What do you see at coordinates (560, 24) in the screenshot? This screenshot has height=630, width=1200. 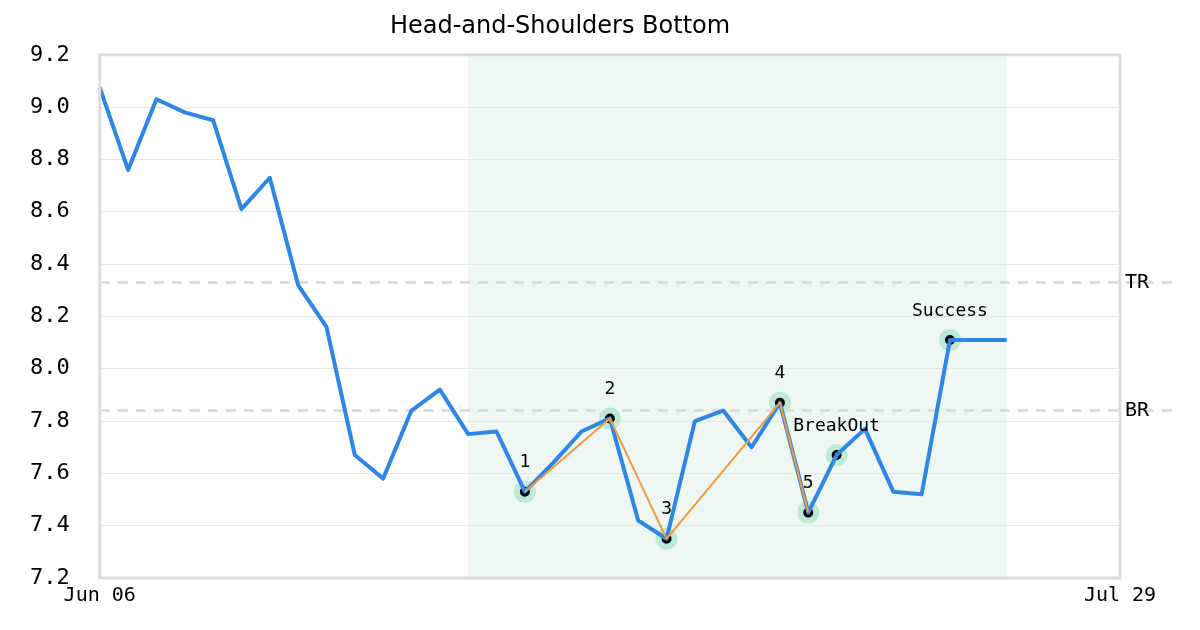 I see `chart-title: Head-and-Shoulders Bottom` at bounding box center [560, 24].